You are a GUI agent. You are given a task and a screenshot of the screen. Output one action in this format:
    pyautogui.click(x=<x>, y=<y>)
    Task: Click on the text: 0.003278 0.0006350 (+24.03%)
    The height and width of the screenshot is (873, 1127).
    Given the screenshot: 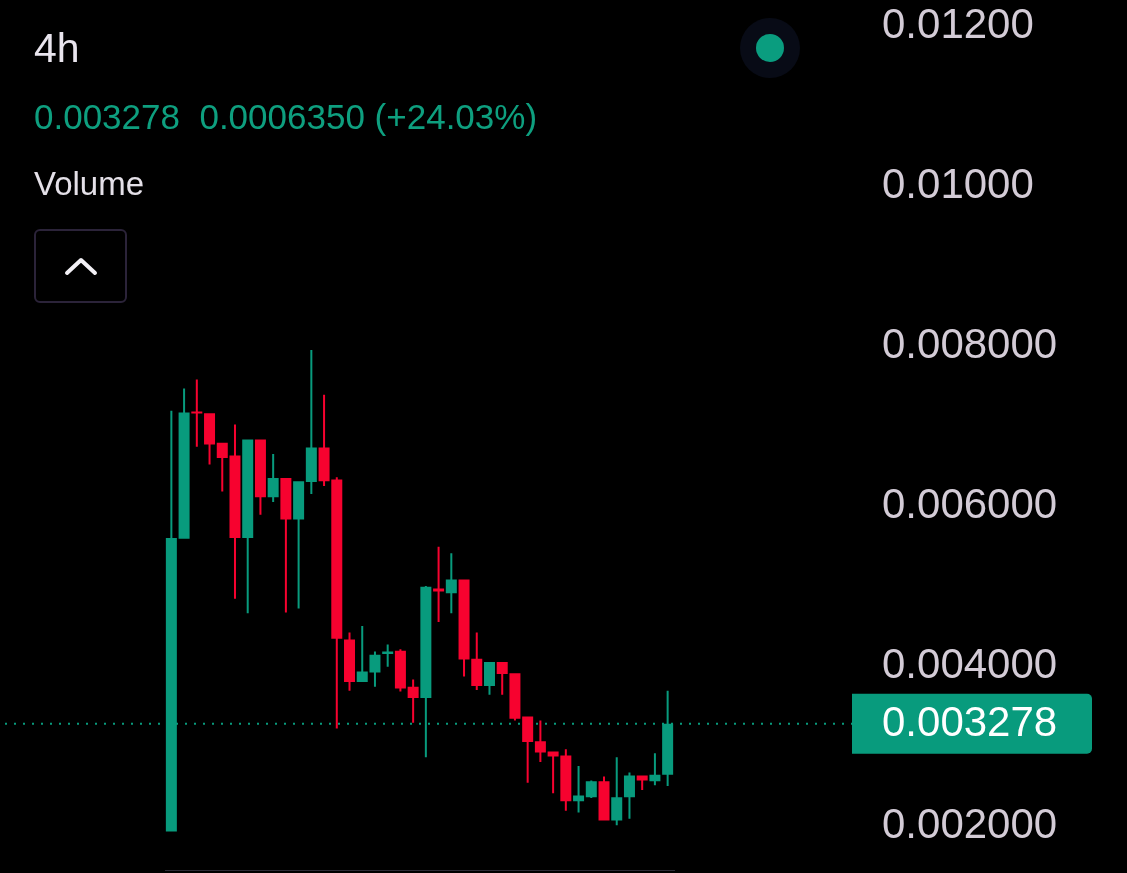 What is the action you would take?
    pyautogui.click(x=286, y=117)
    